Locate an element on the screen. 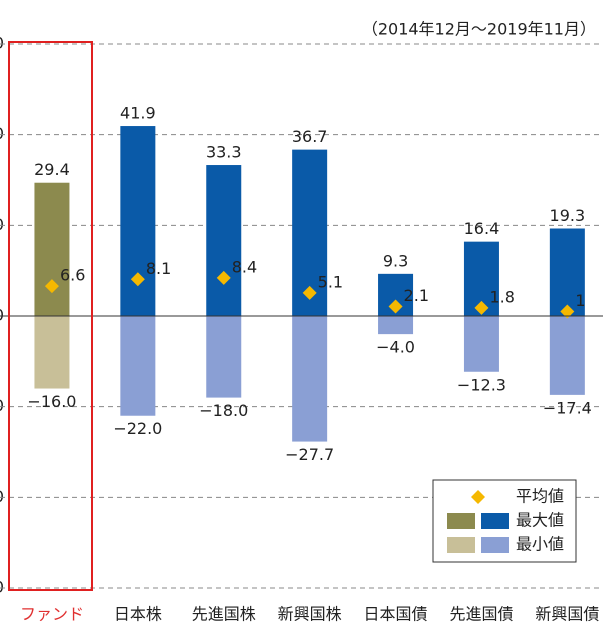 The height and width of the screenshot is (628, 603). value-label: −16.0 is located at coordinates (51, 401).